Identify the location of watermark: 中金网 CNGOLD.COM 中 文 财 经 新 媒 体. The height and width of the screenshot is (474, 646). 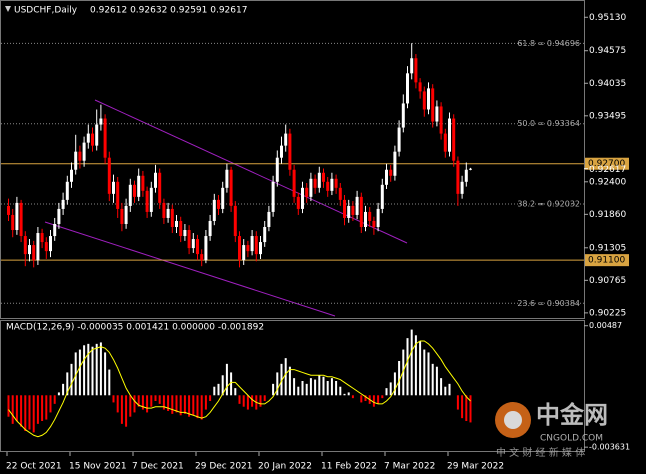
(551, 430).